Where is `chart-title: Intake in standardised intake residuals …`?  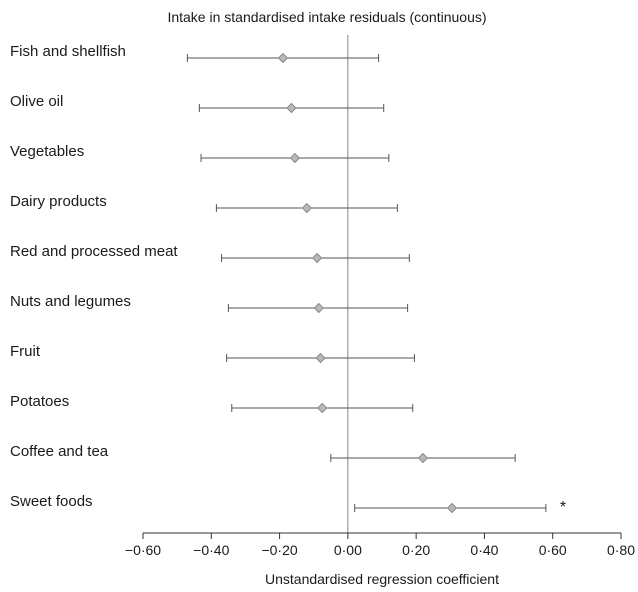
chart-title: Intake in standardised intake residuals … is located at coordinates (326, 17).